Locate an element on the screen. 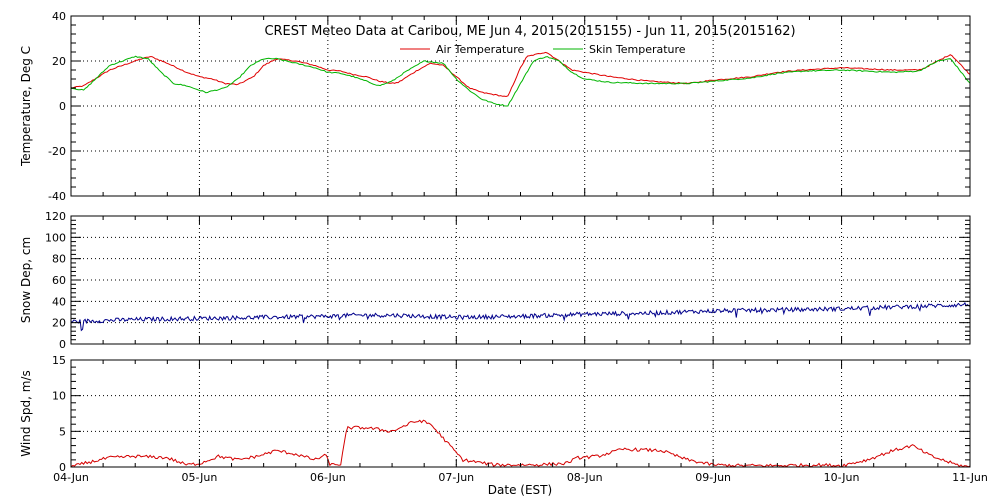 Image resolution: width=1000 pixels, height=500 pixels. x-tick-label: 10-Jun is located at coordinates (842, 477).